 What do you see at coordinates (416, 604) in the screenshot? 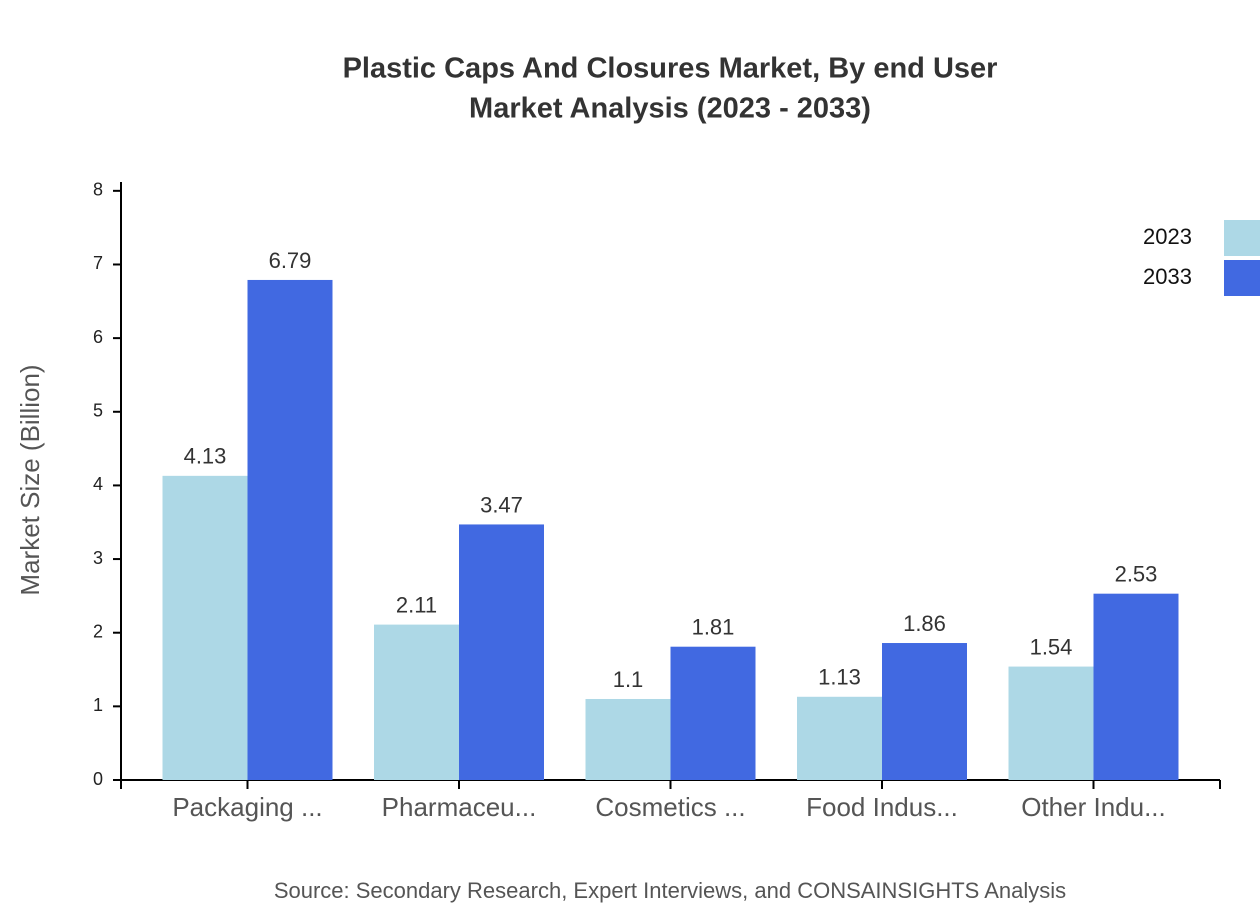
I see `value-label: 2.11` at bounding box center [416, 604].